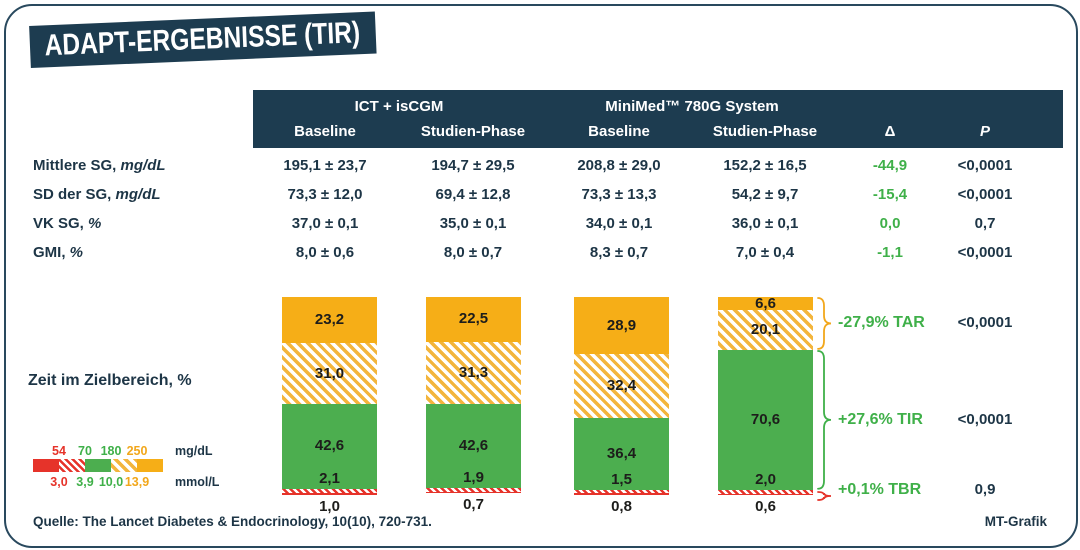 The height and width of the screenshot is (550, 1080). What do you see at coordinates (194, 451) in the screenshot?
I see `legend-unit-mgdl: mg/dL` at bounding box center [194, 451].